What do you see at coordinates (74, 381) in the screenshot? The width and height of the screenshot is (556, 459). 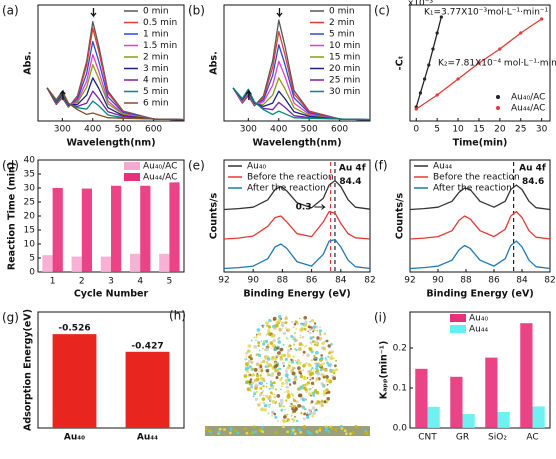 I see `bar` at bounding box center [74, 381].